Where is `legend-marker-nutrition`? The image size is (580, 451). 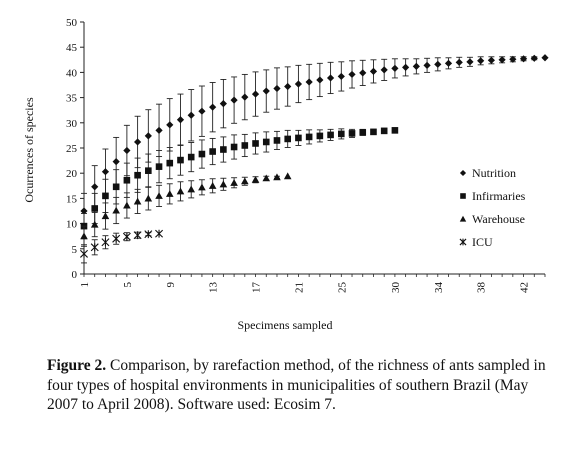
legend-marker-nutrition is located at coordinates (463, 173).